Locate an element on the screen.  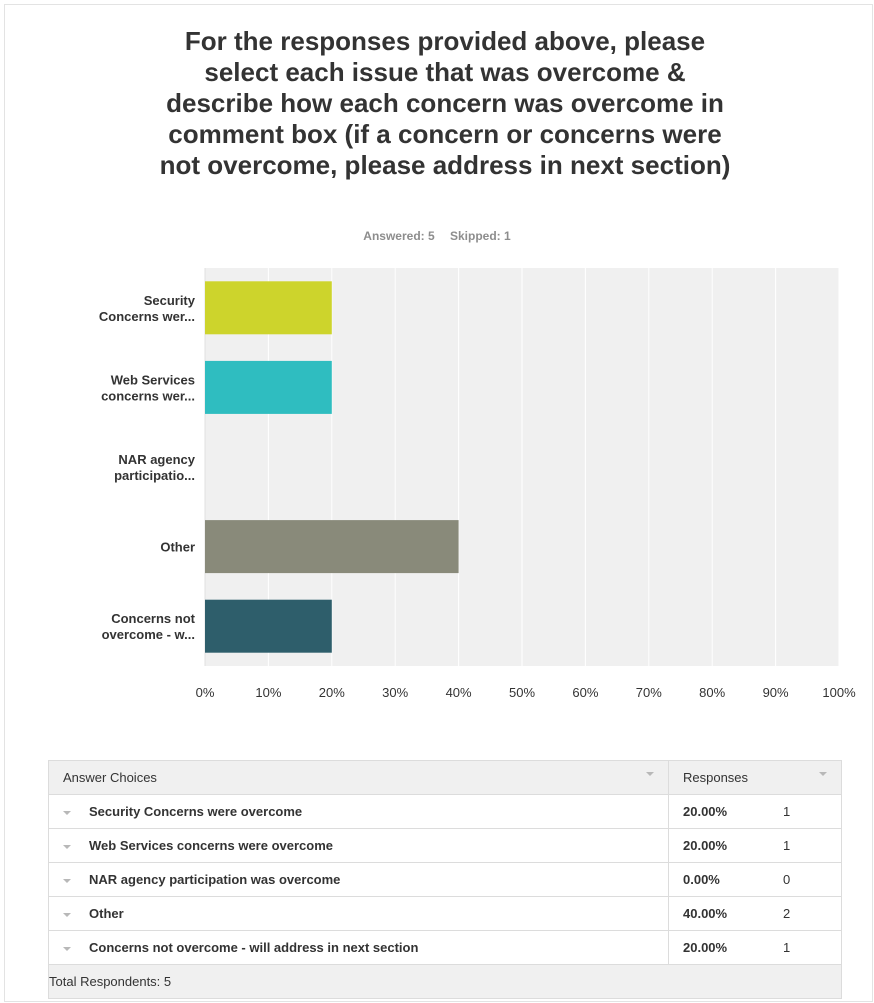
x-tick-label: 30% is located at coordinates (395, 692).